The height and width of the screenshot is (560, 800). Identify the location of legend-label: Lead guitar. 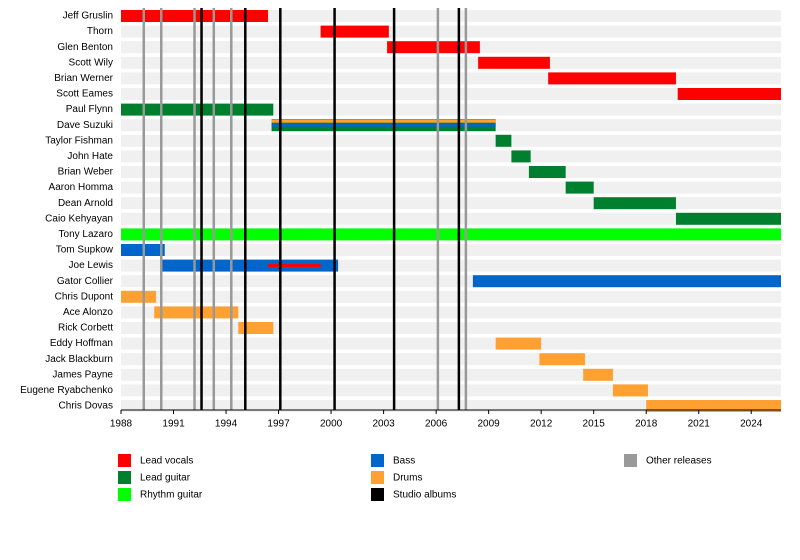
(165, 478).